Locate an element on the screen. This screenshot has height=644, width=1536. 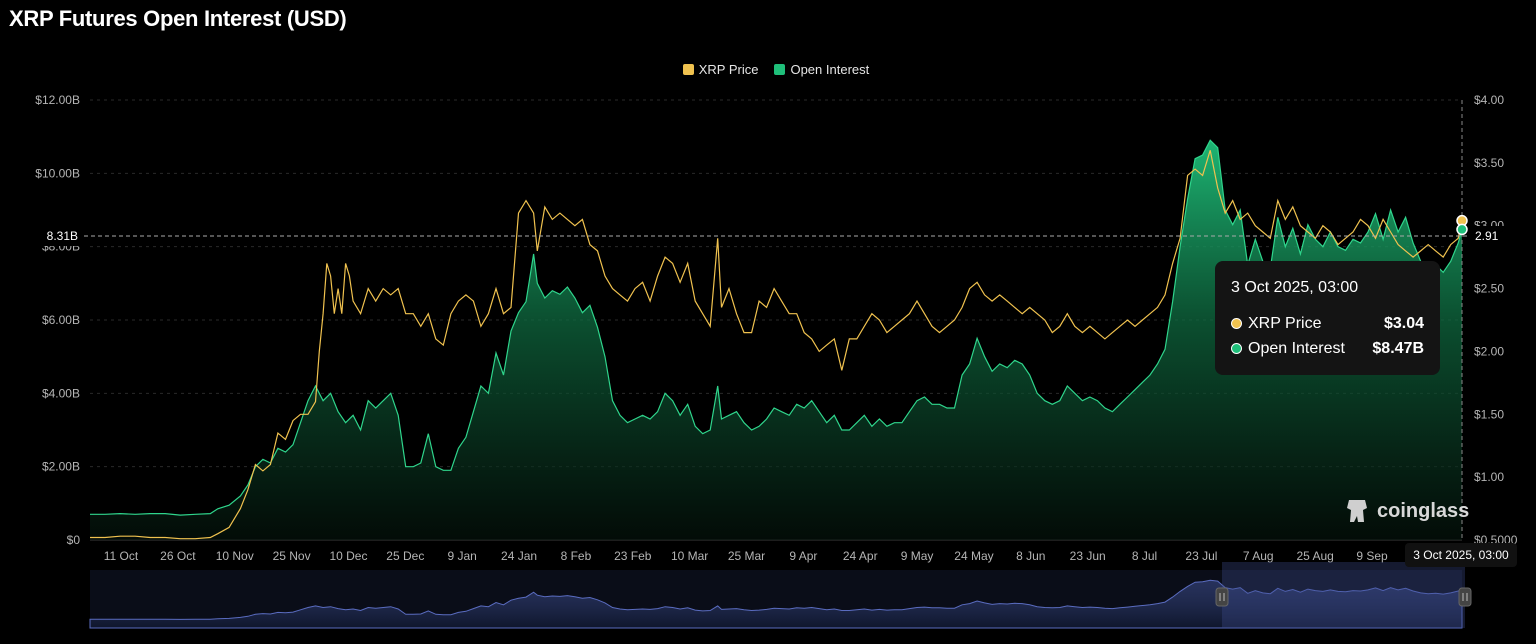
y-left-tick-label: $0 is located at coordinates (74, 540).